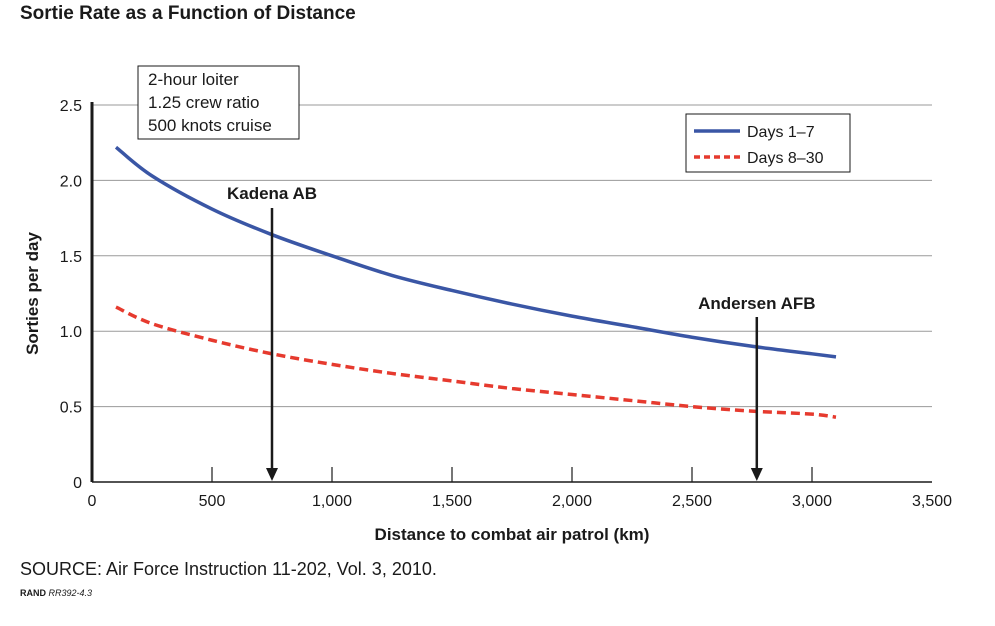  What do you see at coordinates (520, 488) in the screenshot?
I see `x-axis-ticks: 0 500 1,000 1,500 2,000 2,500 3,000 3,500` at bounding box center [520, 488].